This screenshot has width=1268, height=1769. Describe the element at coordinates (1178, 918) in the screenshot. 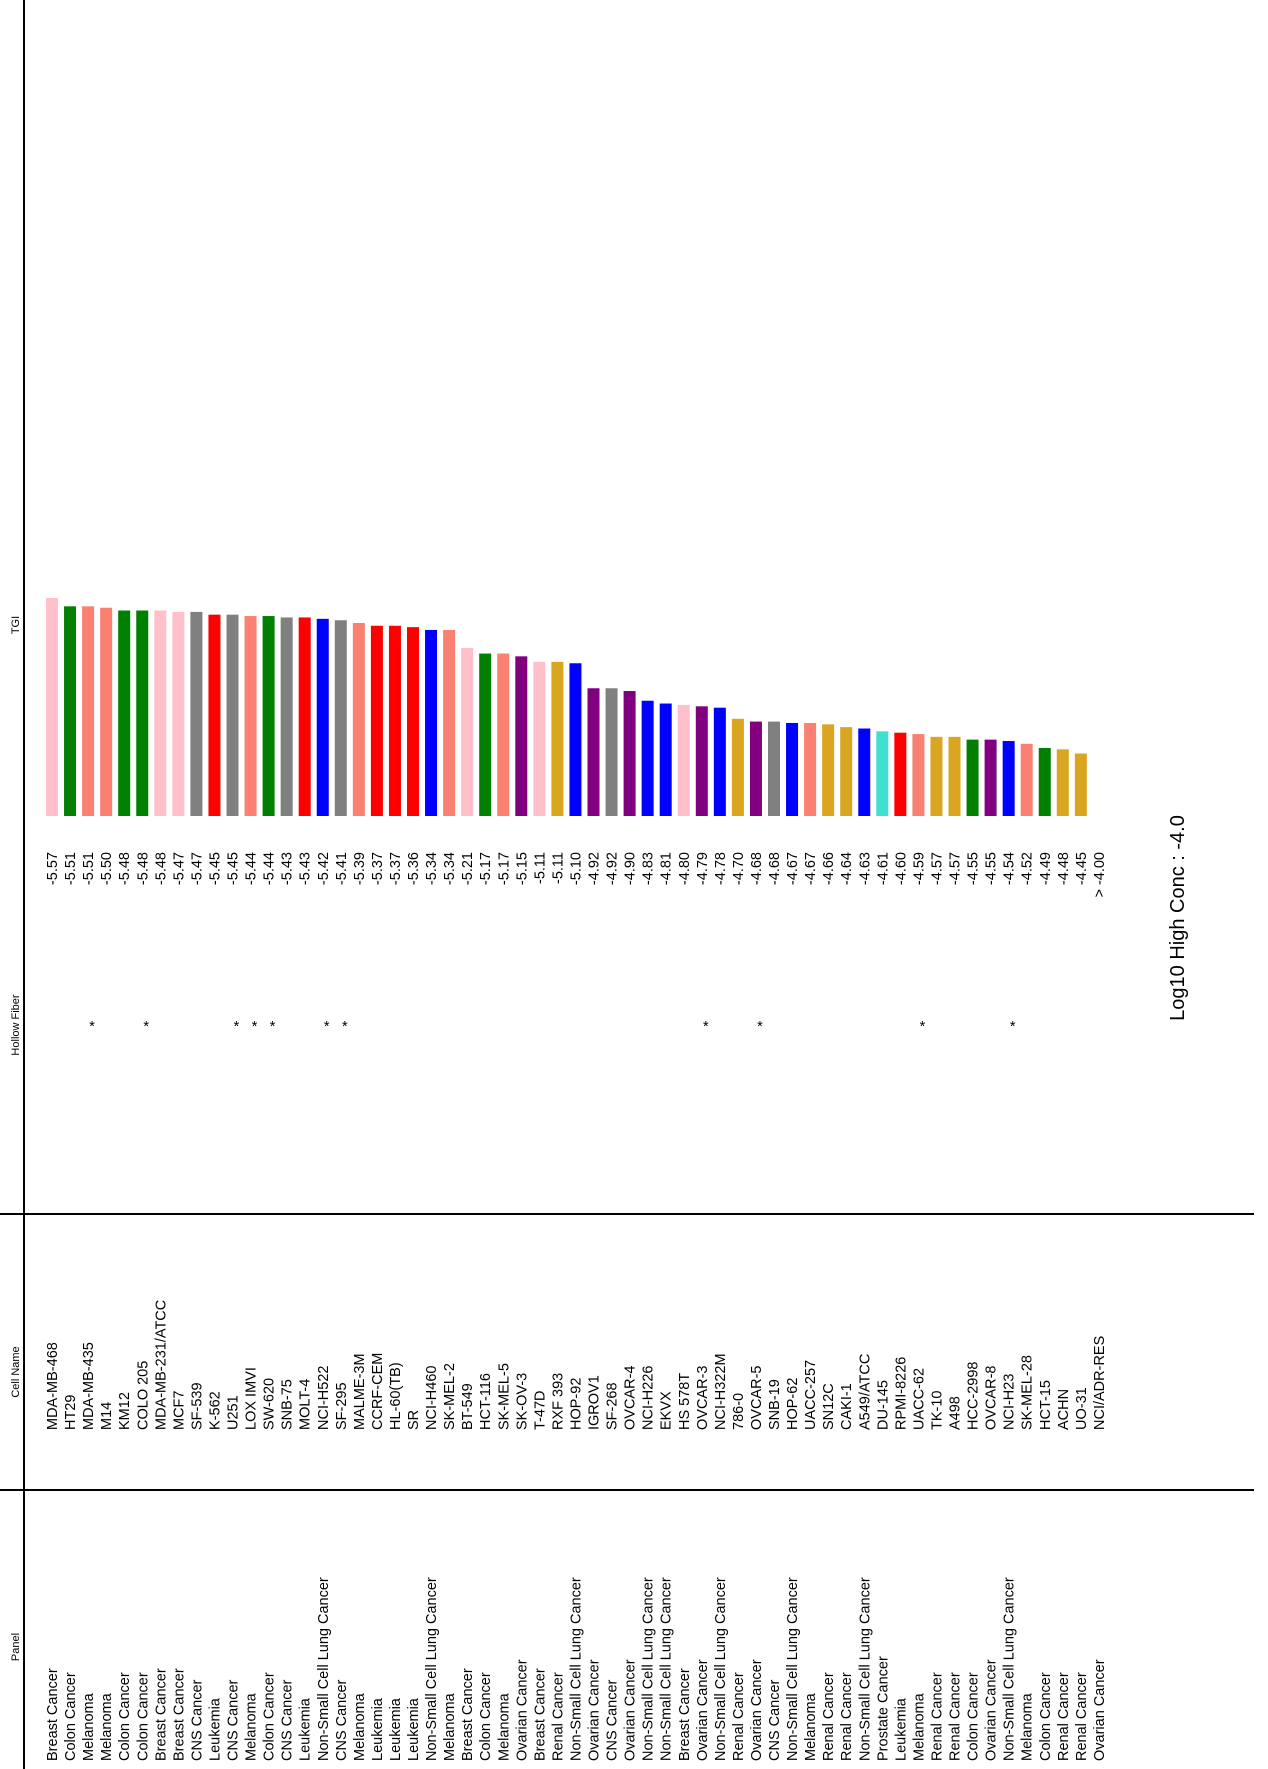

I see `log10-high-conc-annotation: Log10 High Conc : -4.0` at that location.